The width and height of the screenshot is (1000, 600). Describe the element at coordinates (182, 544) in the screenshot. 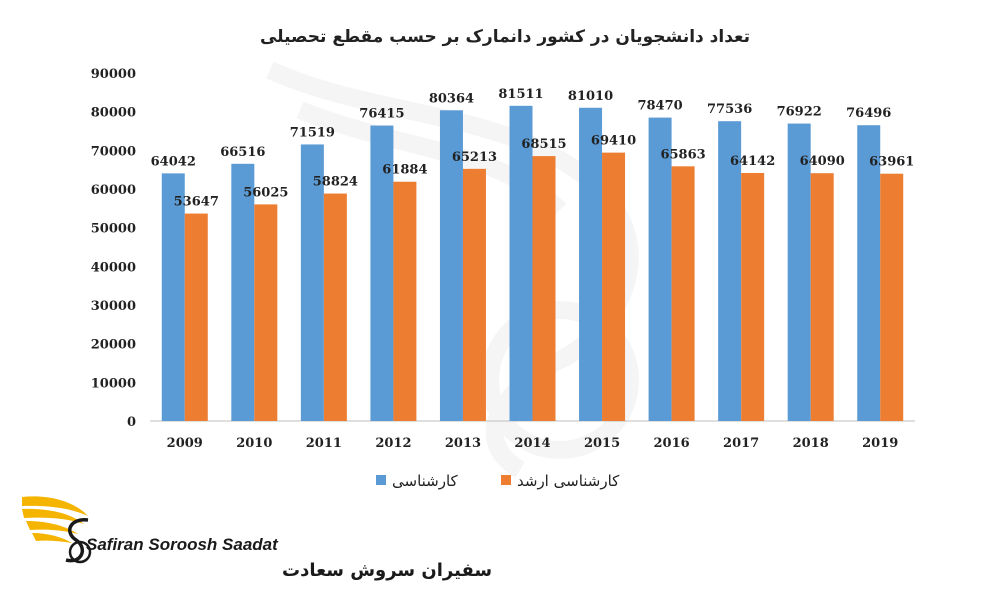

I see `brand-name-latin: Safiran Soroosh Saadat` at that location.